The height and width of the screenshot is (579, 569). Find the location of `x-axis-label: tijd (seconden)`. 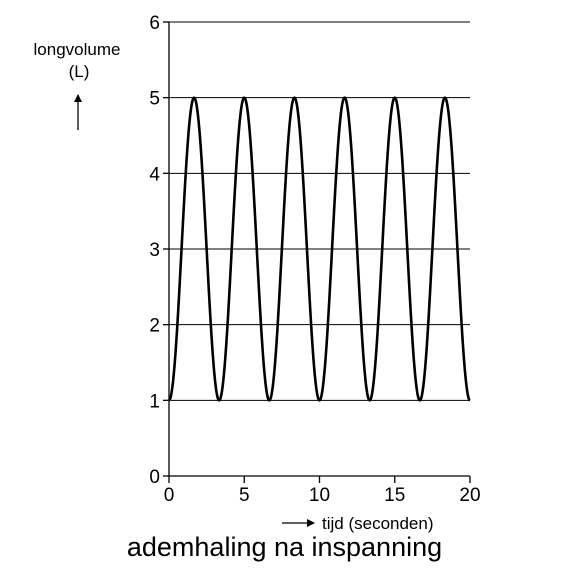

x-axis-label: tijd (seconden) is located at coordinates (378, 523).